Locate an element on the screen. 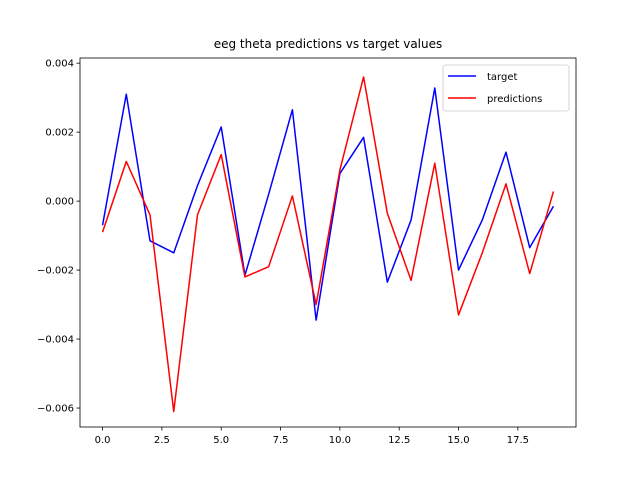 The width and height of the screenshot is (640, 480). chart-title: eeg theta predictions vs target values is located at coordinates (328, 44).